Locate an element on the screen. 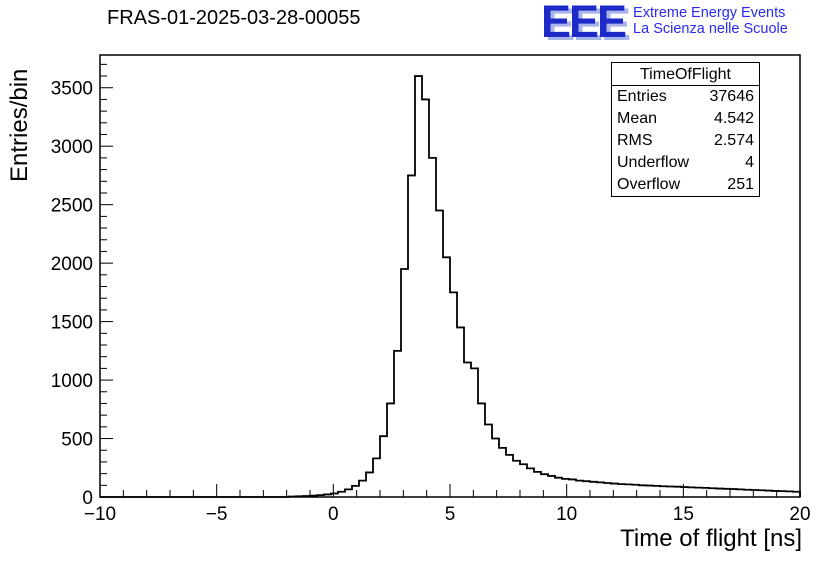 Image resolution: width=836 pixels, height=572 pixels. stats-row-label: Underflow is located at coordinates (653, 162).